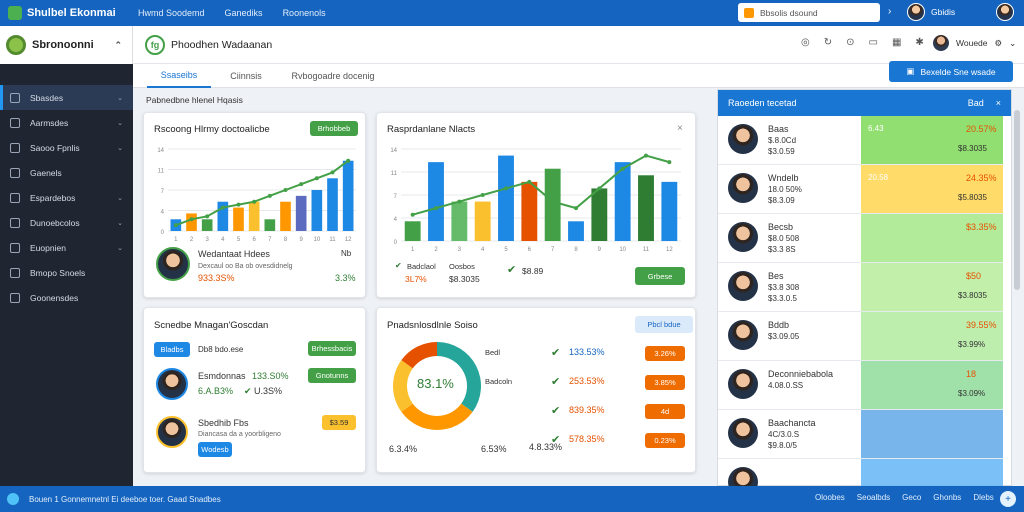 The height and width of the screenshot is (512, 1024). What do you see at coordinates (437, 416) in the screenshot?
I see `donut-slice` at bounding box center [437, 416].